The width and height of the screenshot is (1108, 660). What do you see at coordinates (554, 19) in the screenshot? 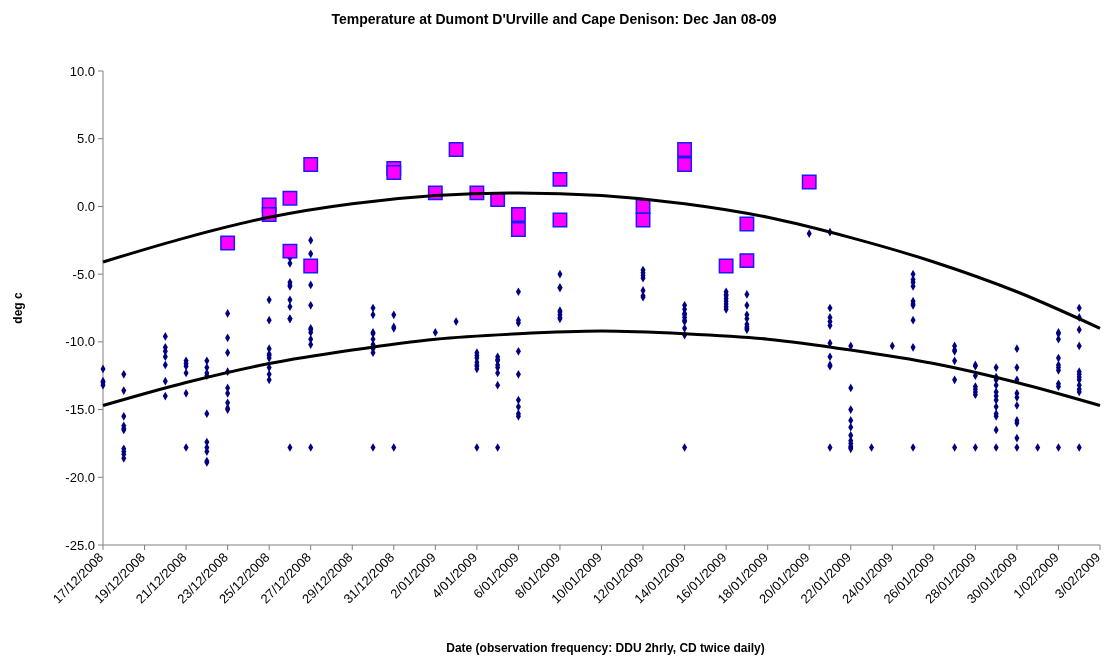
I see `chart-title: Temperature at Dumont D'Urville and Cape Denison: Dec Jan 08-09` at bounding box center [554, 19].